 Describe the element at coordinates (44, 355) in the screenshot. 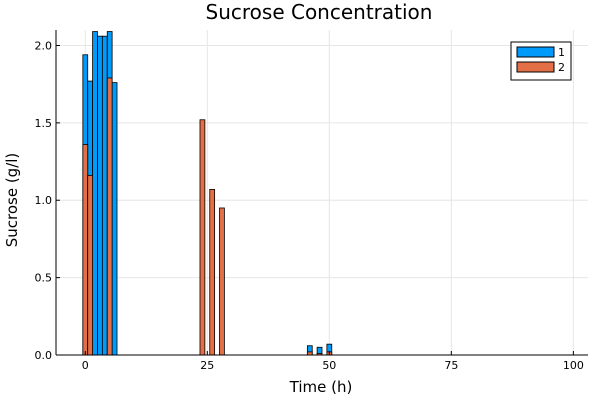

I see `y-tick-label: 0.0` at that location.